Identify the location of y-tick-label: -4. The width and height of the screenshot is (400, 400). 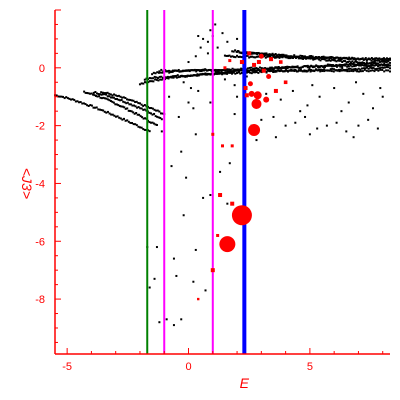
(40, 184).